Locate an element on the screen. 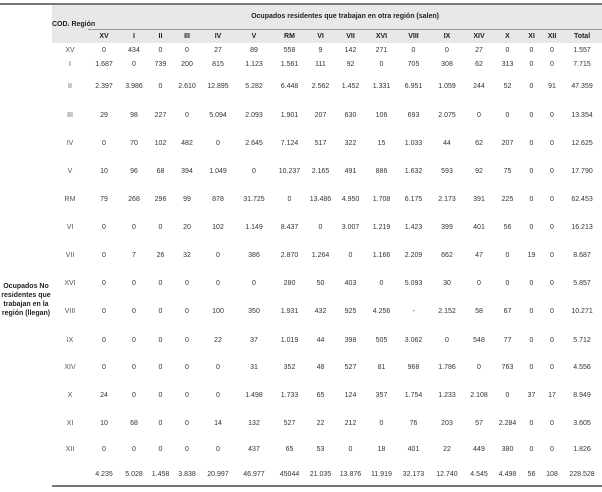  table-cell: 391 is located at coordinates (479, 199).